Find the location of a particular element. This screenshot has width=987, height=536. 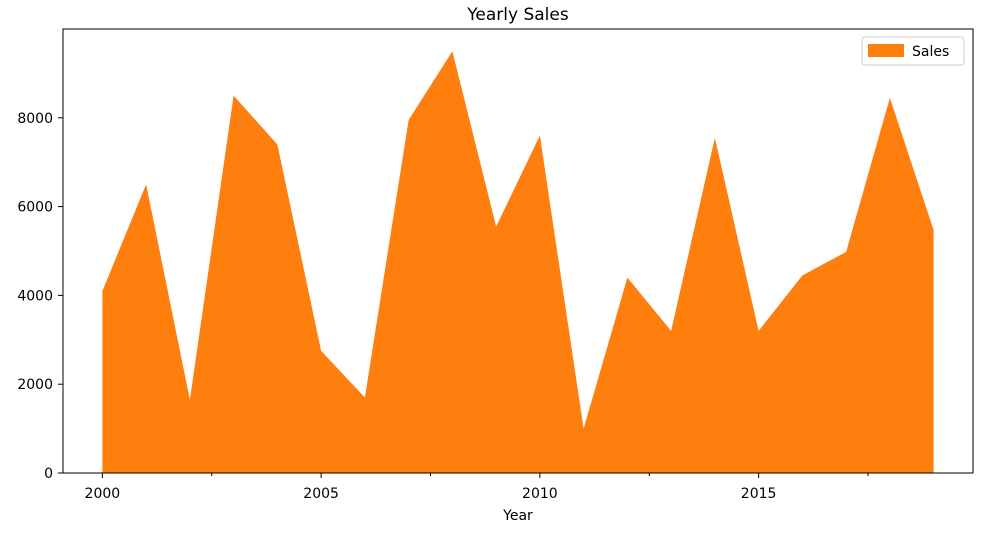

x-tick-label: 2005 is located at coordinates (321, 494).